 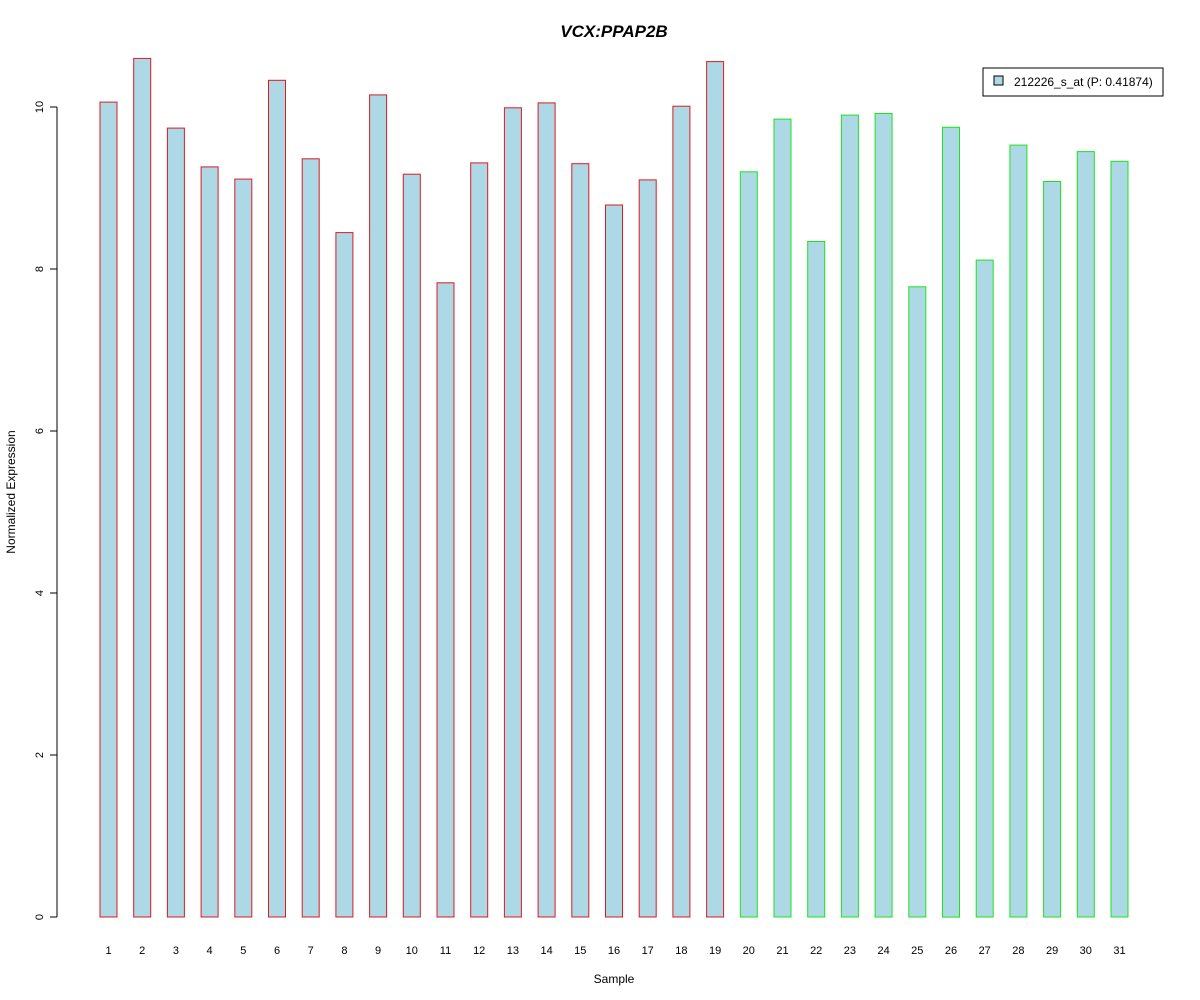 I want to click on x-tick-label: 29, so click(x=1052, y=951).